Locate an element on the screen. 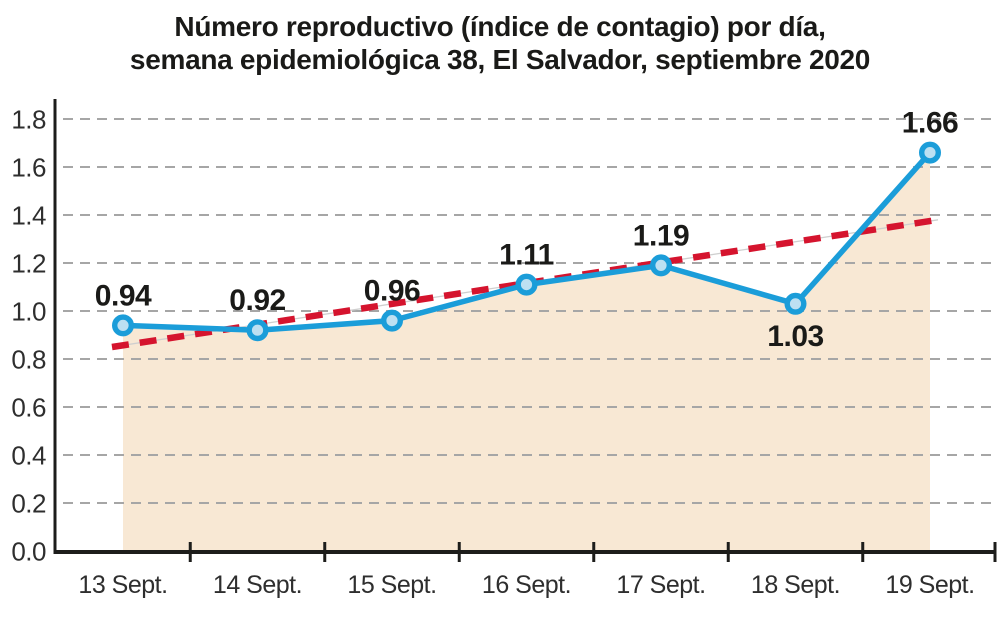  y-tick-label: 1.8 is located at coordinates (28, 120).